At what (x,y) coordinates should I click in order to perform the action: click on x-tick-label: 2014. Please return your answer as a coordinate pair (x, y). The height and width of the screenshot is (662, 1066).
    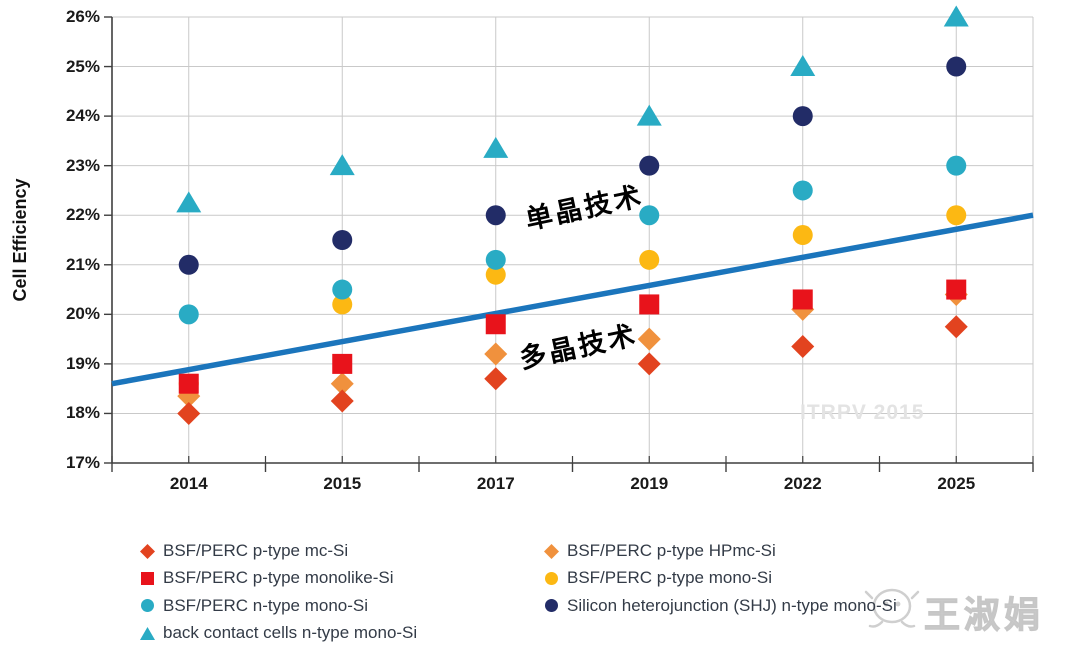
    Looking at the image, I should click on (188, 483).